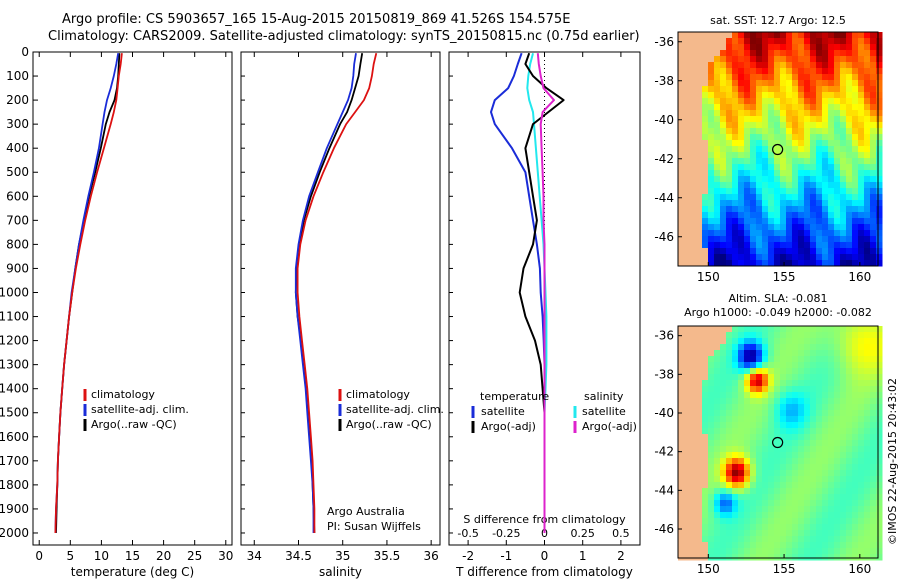 The width and height of the screenshot is (900, 580). I want to click on salinity-difference-tick-label: 0.25, so click(582, 533).